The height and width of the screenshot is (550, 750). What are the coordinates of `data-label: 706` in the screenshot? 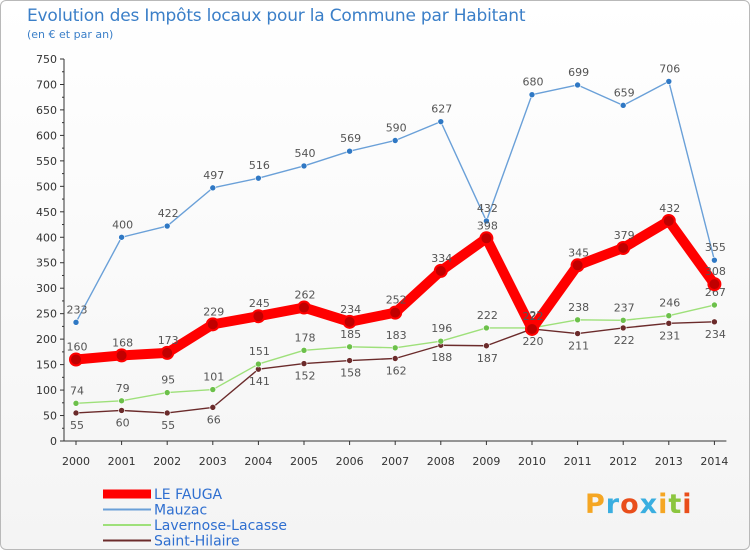 It's located at (669, 68).